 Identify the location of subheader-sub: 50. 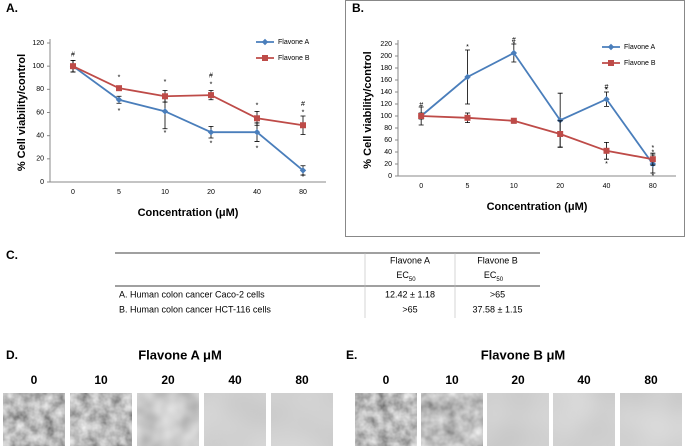
(499, 280).